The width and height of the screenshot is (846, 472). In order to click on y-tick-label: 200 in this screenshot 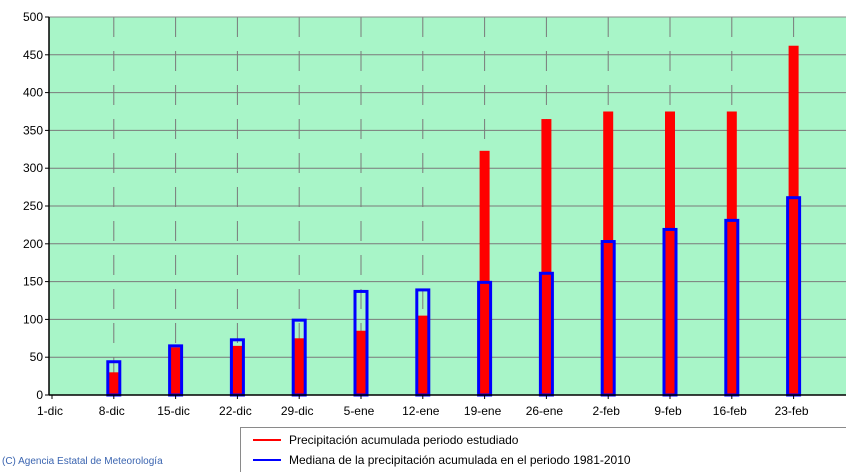, I will do `click(33, 244)`.